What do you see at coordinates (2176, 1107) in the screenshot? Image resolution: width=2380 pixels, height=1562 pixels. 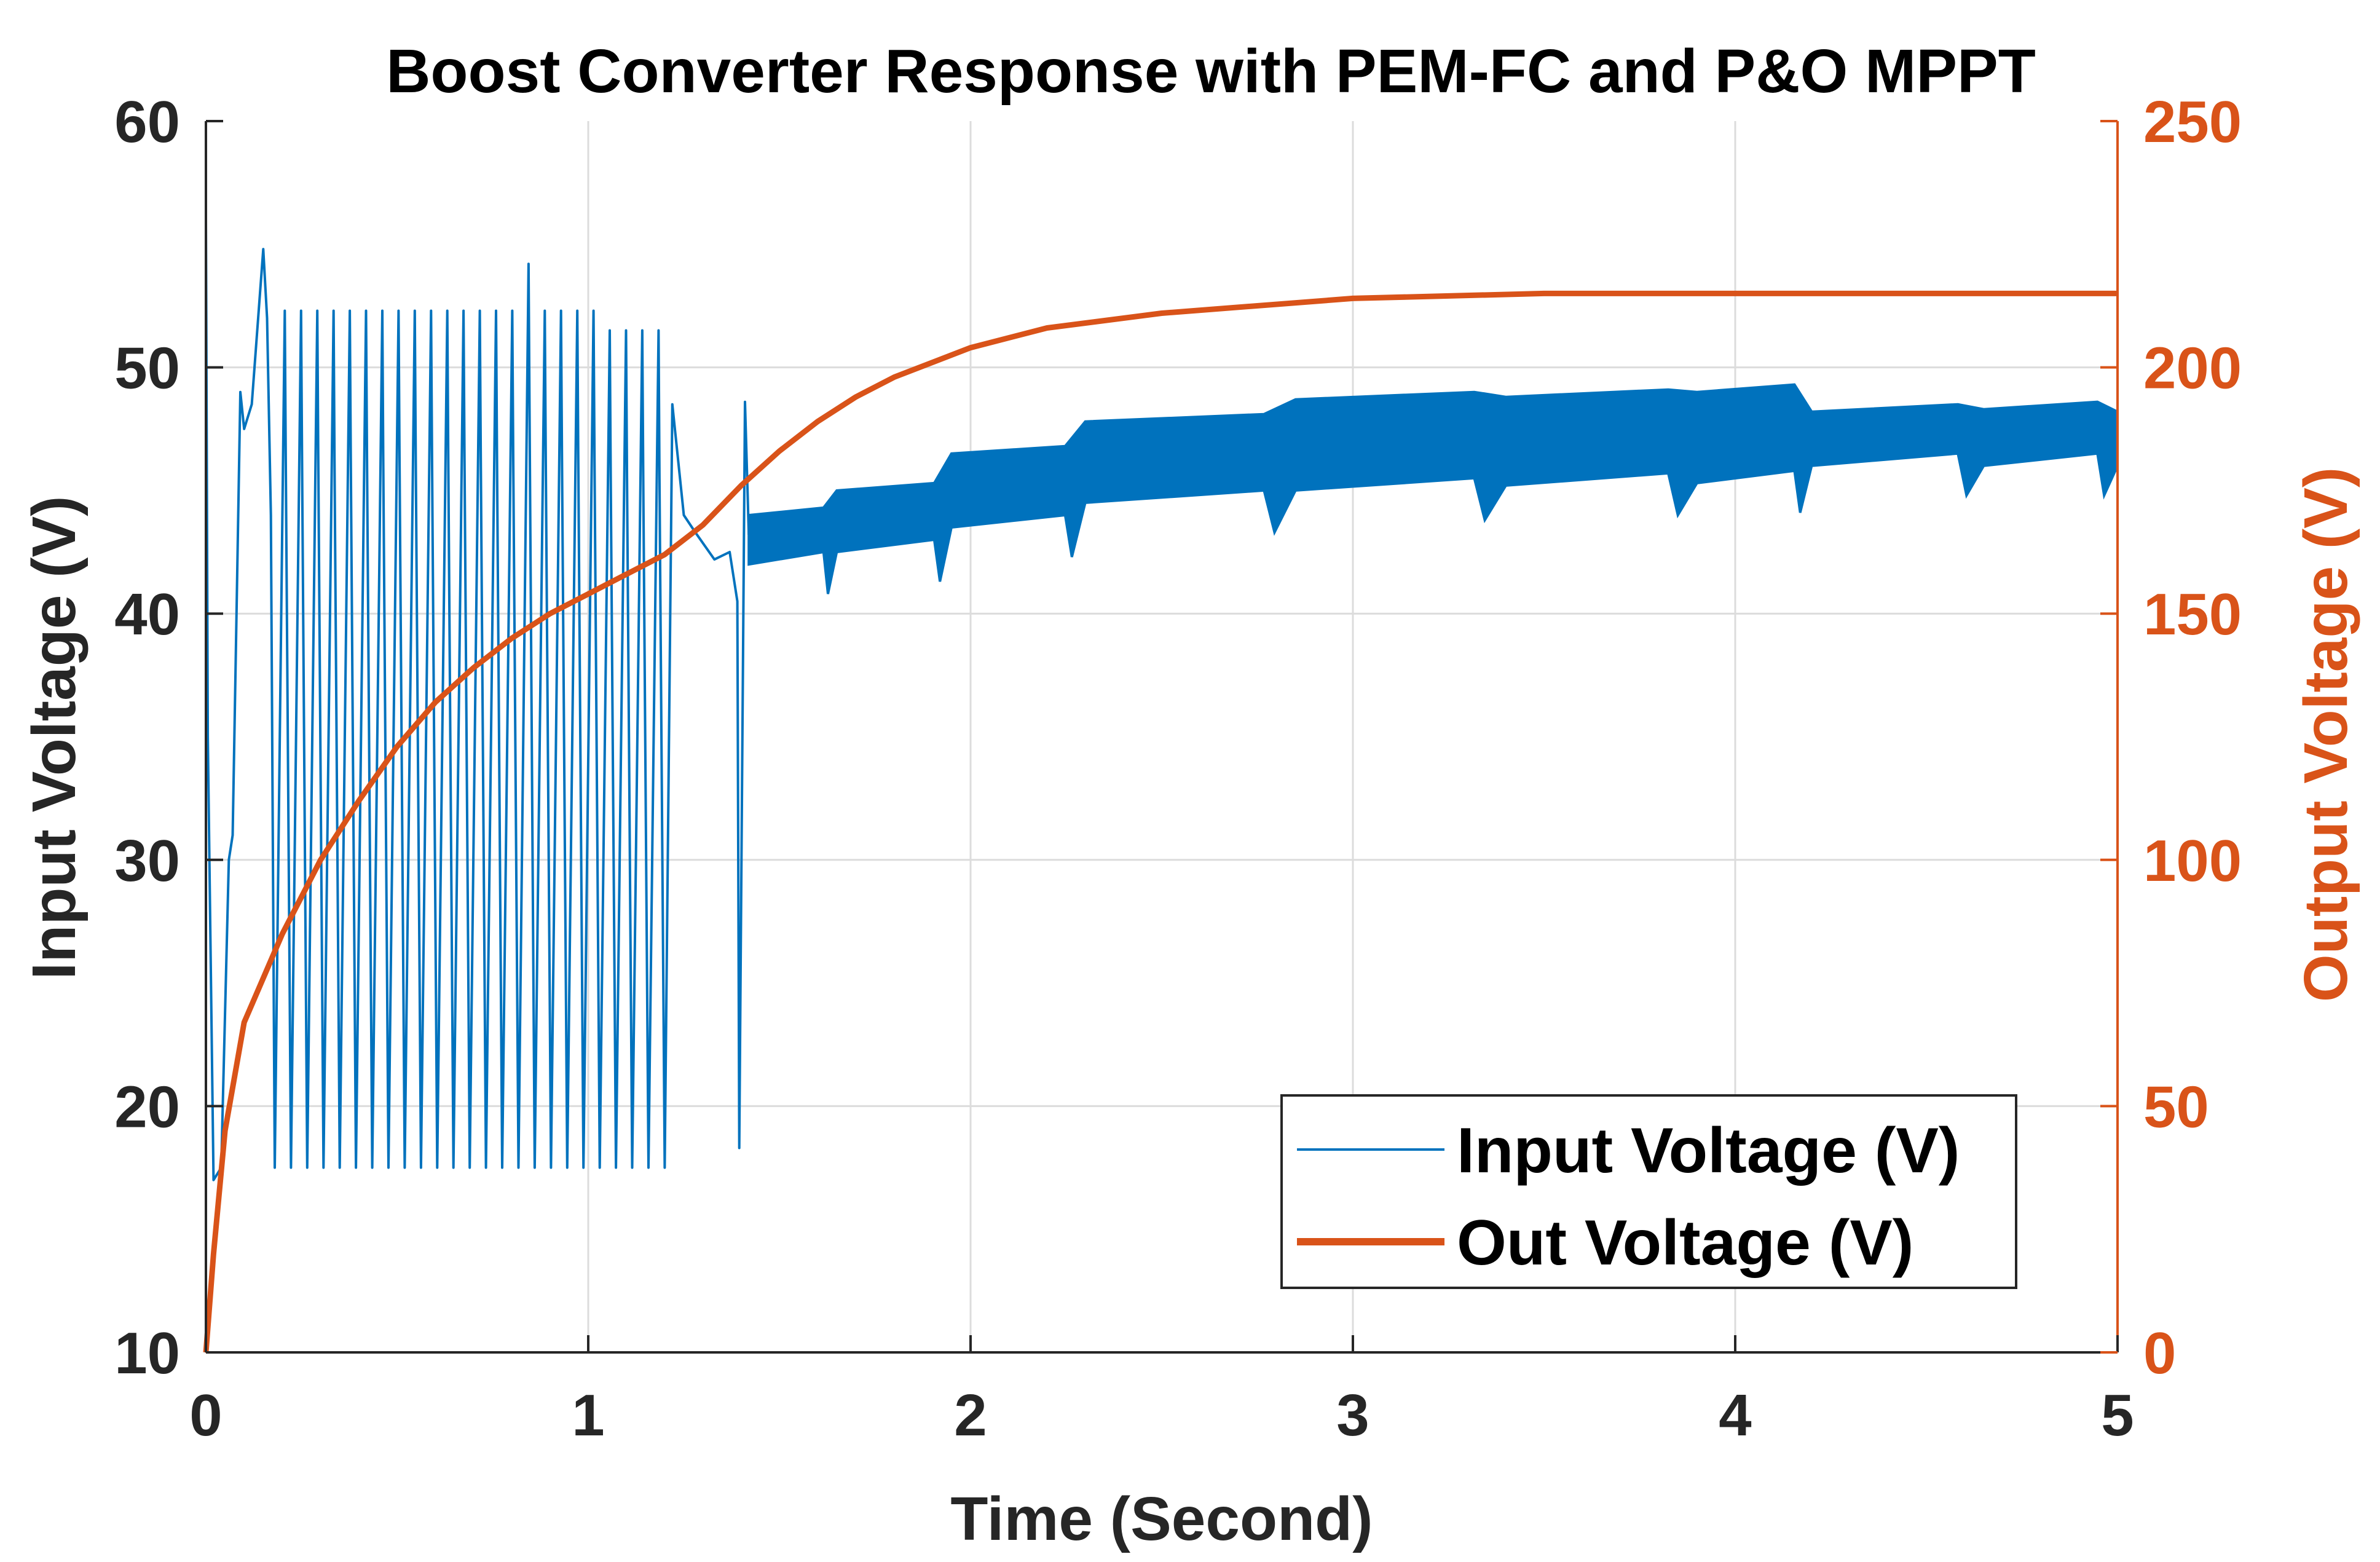 I see `y-right-tick-label-50: 50` at bounding box center [2176, 1107].